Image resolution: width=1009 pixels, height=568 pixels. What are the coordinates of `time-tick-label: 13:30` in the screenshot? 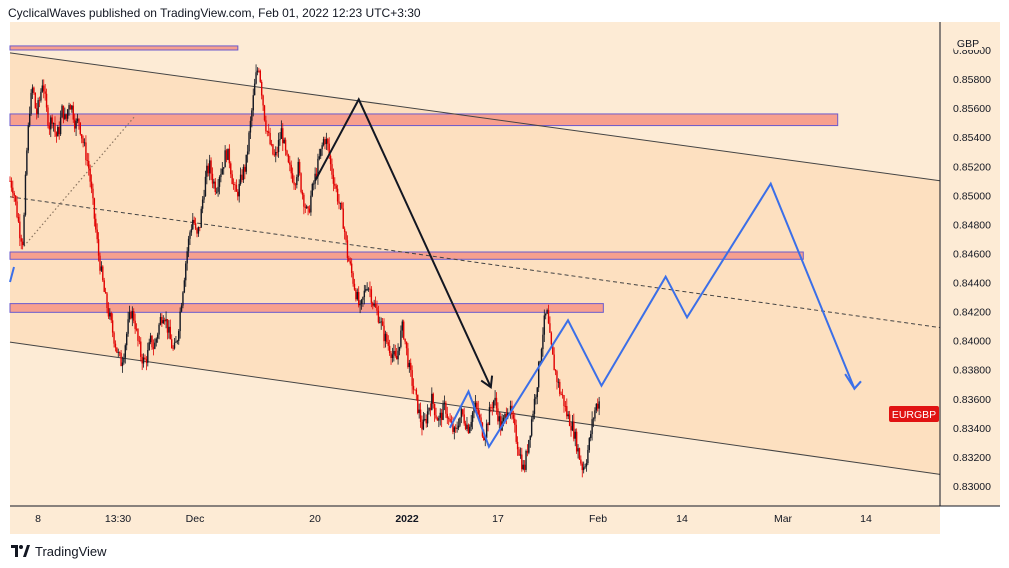 It's located at (118, 519).